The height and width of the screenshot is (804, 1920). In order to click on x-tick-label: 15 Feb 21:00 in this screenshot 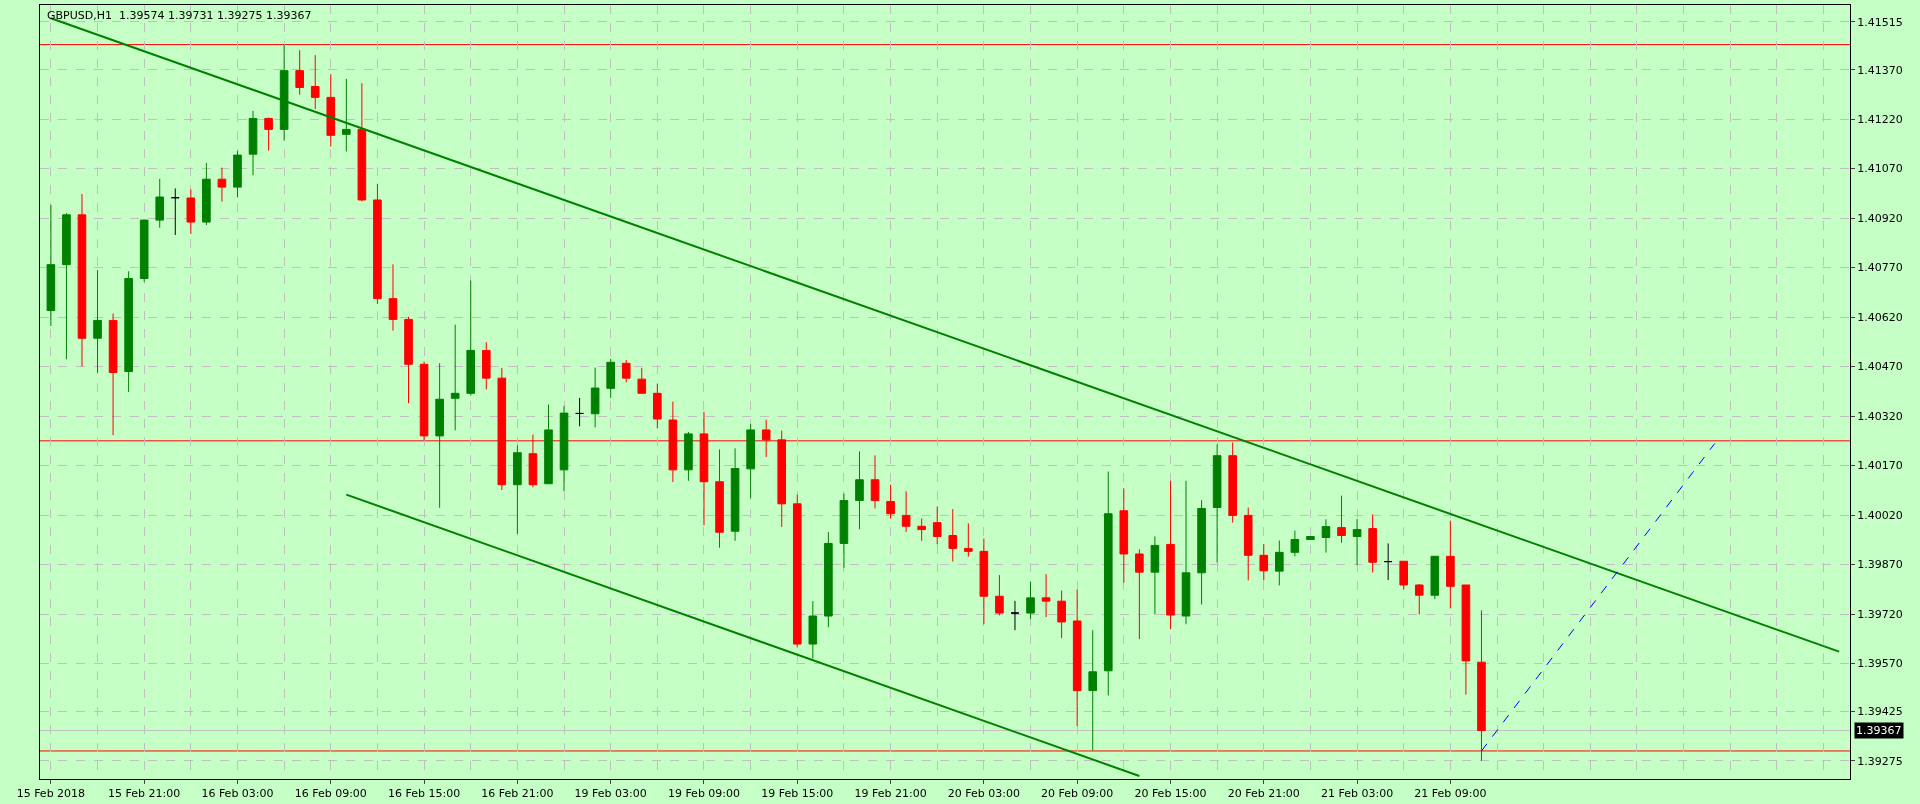, I will do `click(144, 794)`.